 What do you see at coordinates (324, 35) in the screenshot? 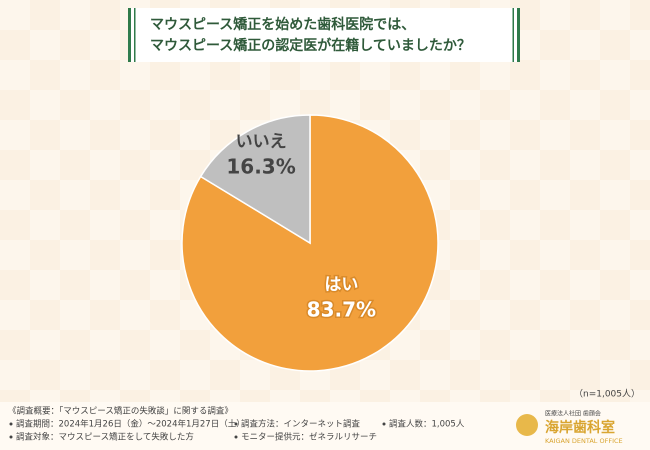
I see `title-box` at bounding box center [324, 35].